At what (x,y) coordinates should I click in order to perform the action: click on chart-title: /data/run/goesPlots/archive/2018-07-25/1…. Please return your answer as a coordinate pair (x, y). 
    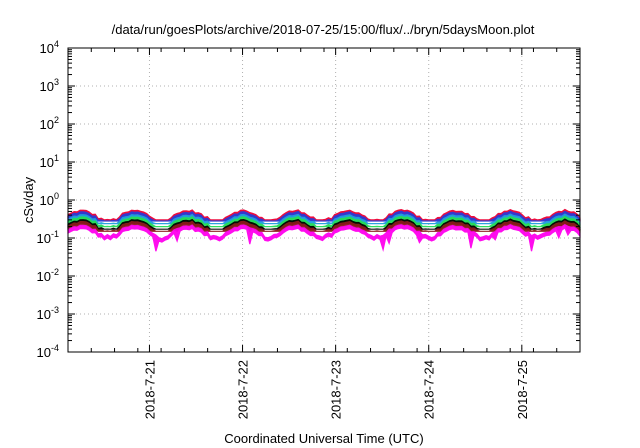
    Looking at the image, I should click on (323, 29).